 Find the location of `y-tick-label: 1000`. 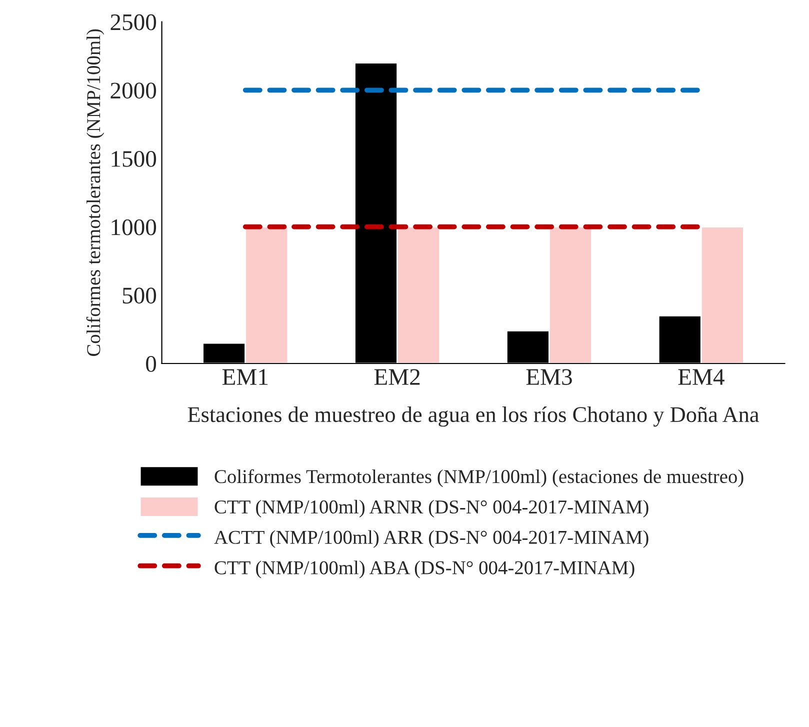

y-tick-label: 1000 is located at coordinates (134, 227).